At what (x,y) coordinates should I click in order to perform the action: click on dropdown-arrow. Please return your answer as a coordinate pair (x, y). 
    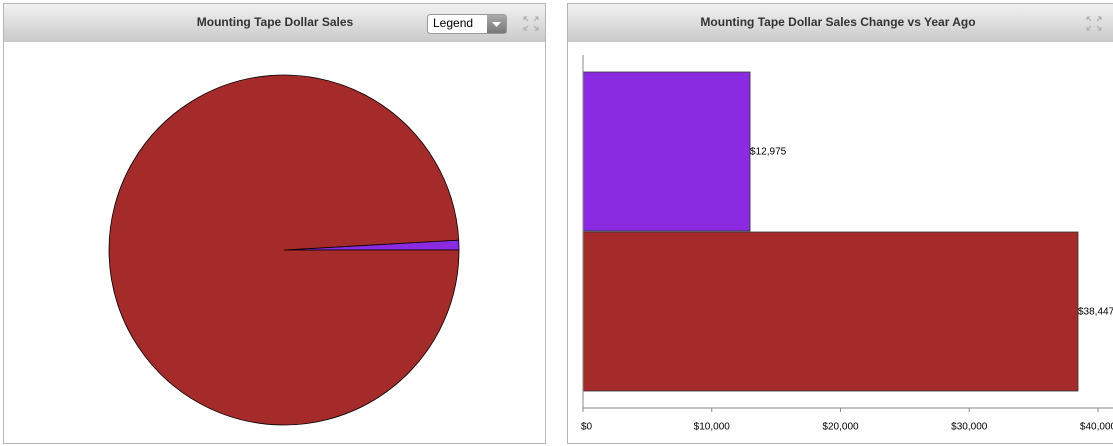
    Looking at the image, I should click on (496, 24).